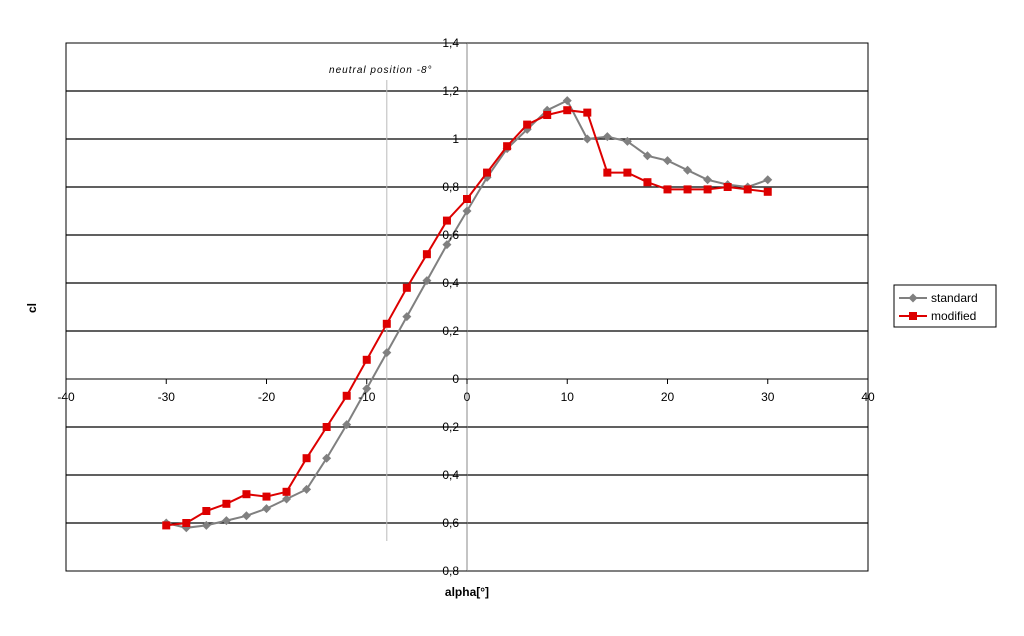 Image resolution: width=1024 pixels, height=636 pixels. I want to click on y-tick-label-0: 1,4, so click(450, 43).